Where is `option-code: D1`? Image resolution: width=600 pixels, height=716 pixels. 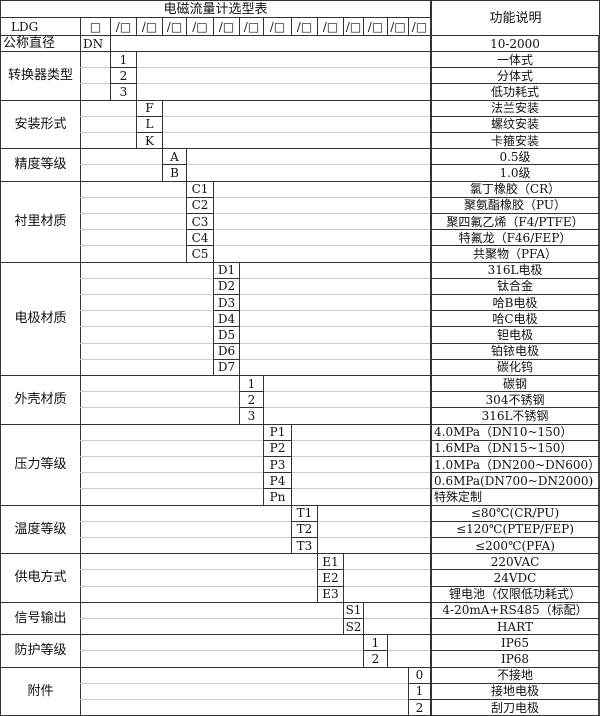 option-code: D1 is located at coordinates (226, 270).